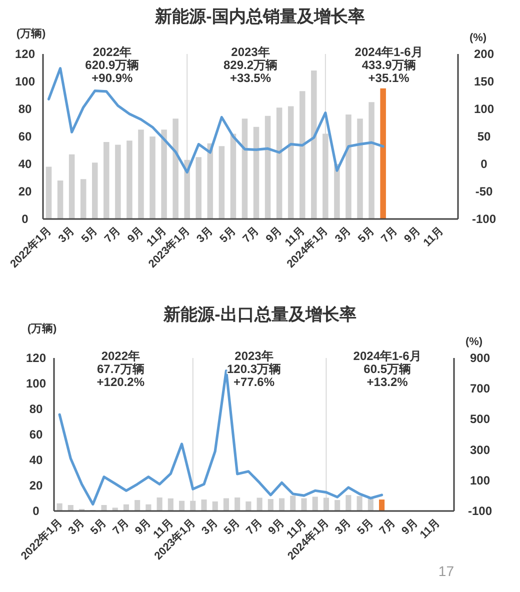 The height and width of the screenshot is (592, 520). I want to click on annotation: 2022年 620.9万辆 +90.9%, so click(112, 65).